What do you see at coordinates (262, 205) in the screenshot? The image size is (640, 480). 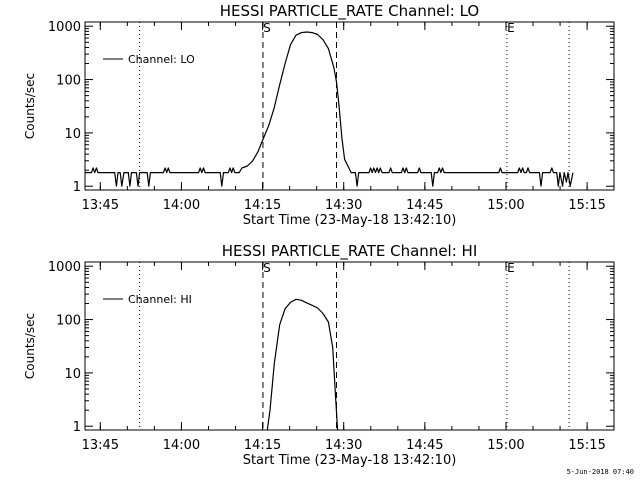 I see `chart1-x-tick-label: 14:15` at bounding box center [262, 205].